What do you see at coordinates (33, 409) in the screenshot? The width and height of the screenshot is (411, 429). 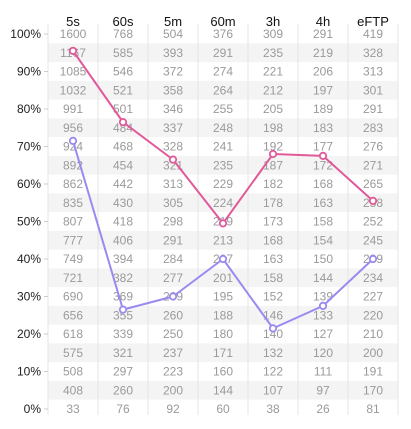 I see `y-tick-label: 0%` at bounding box center [33, 409].